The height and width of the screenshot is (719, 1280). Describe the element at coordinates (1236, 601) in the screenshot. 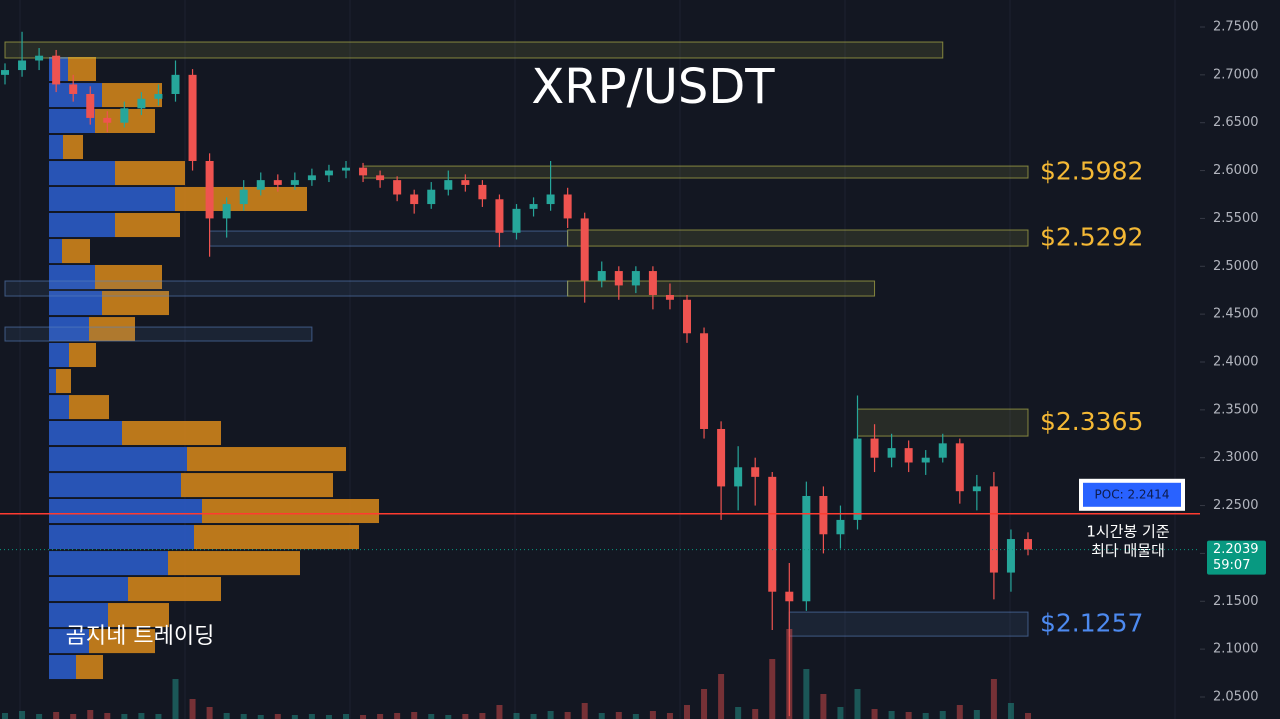

I see `y-tick-label: 2.1500` at that location.